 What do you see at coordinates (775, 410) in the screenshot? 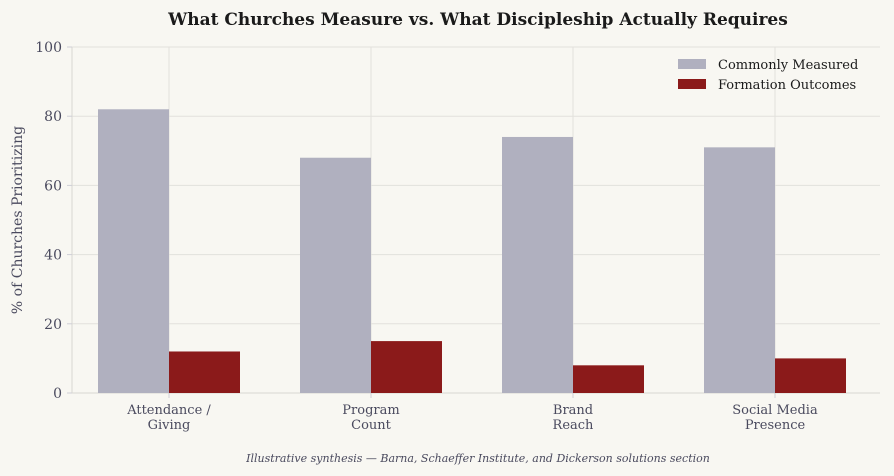
I see `x-tick-label: Social Media` at bounding box center [775, 410].